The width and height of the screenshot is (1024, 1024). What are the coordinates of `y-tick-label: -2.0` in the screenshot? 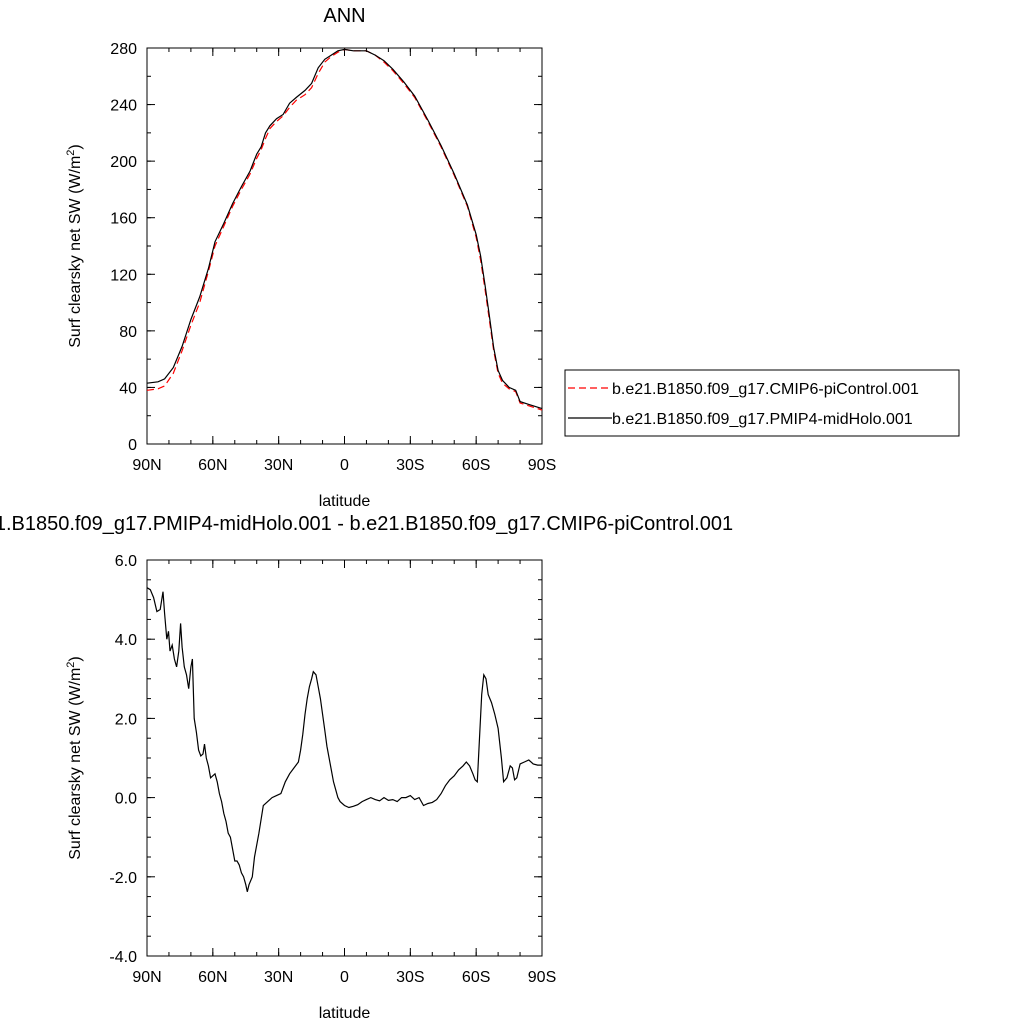 It's located at (123, 878).